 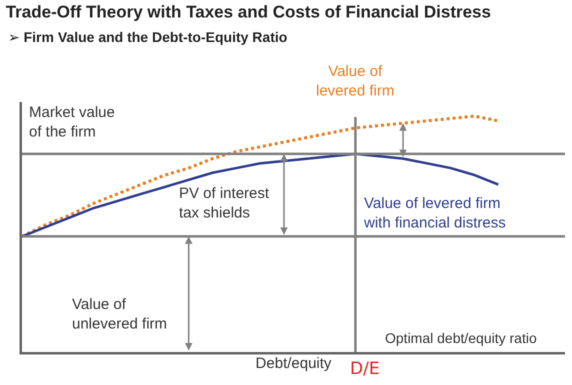 I want to click on annotation: Value of unlevered firm, so click(x=120, y=314).